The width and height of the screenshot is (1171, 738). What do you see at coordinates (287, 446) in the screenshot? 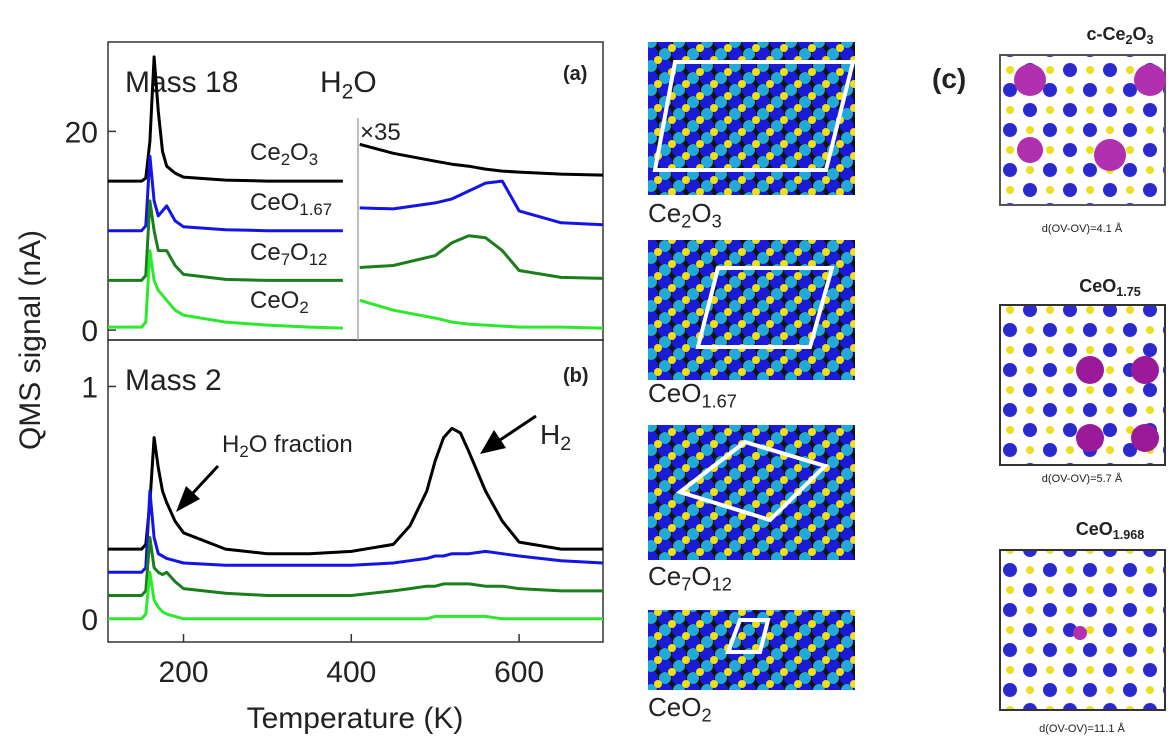
I see `annotation: H2O fraction` at bounding box center [287, 446].